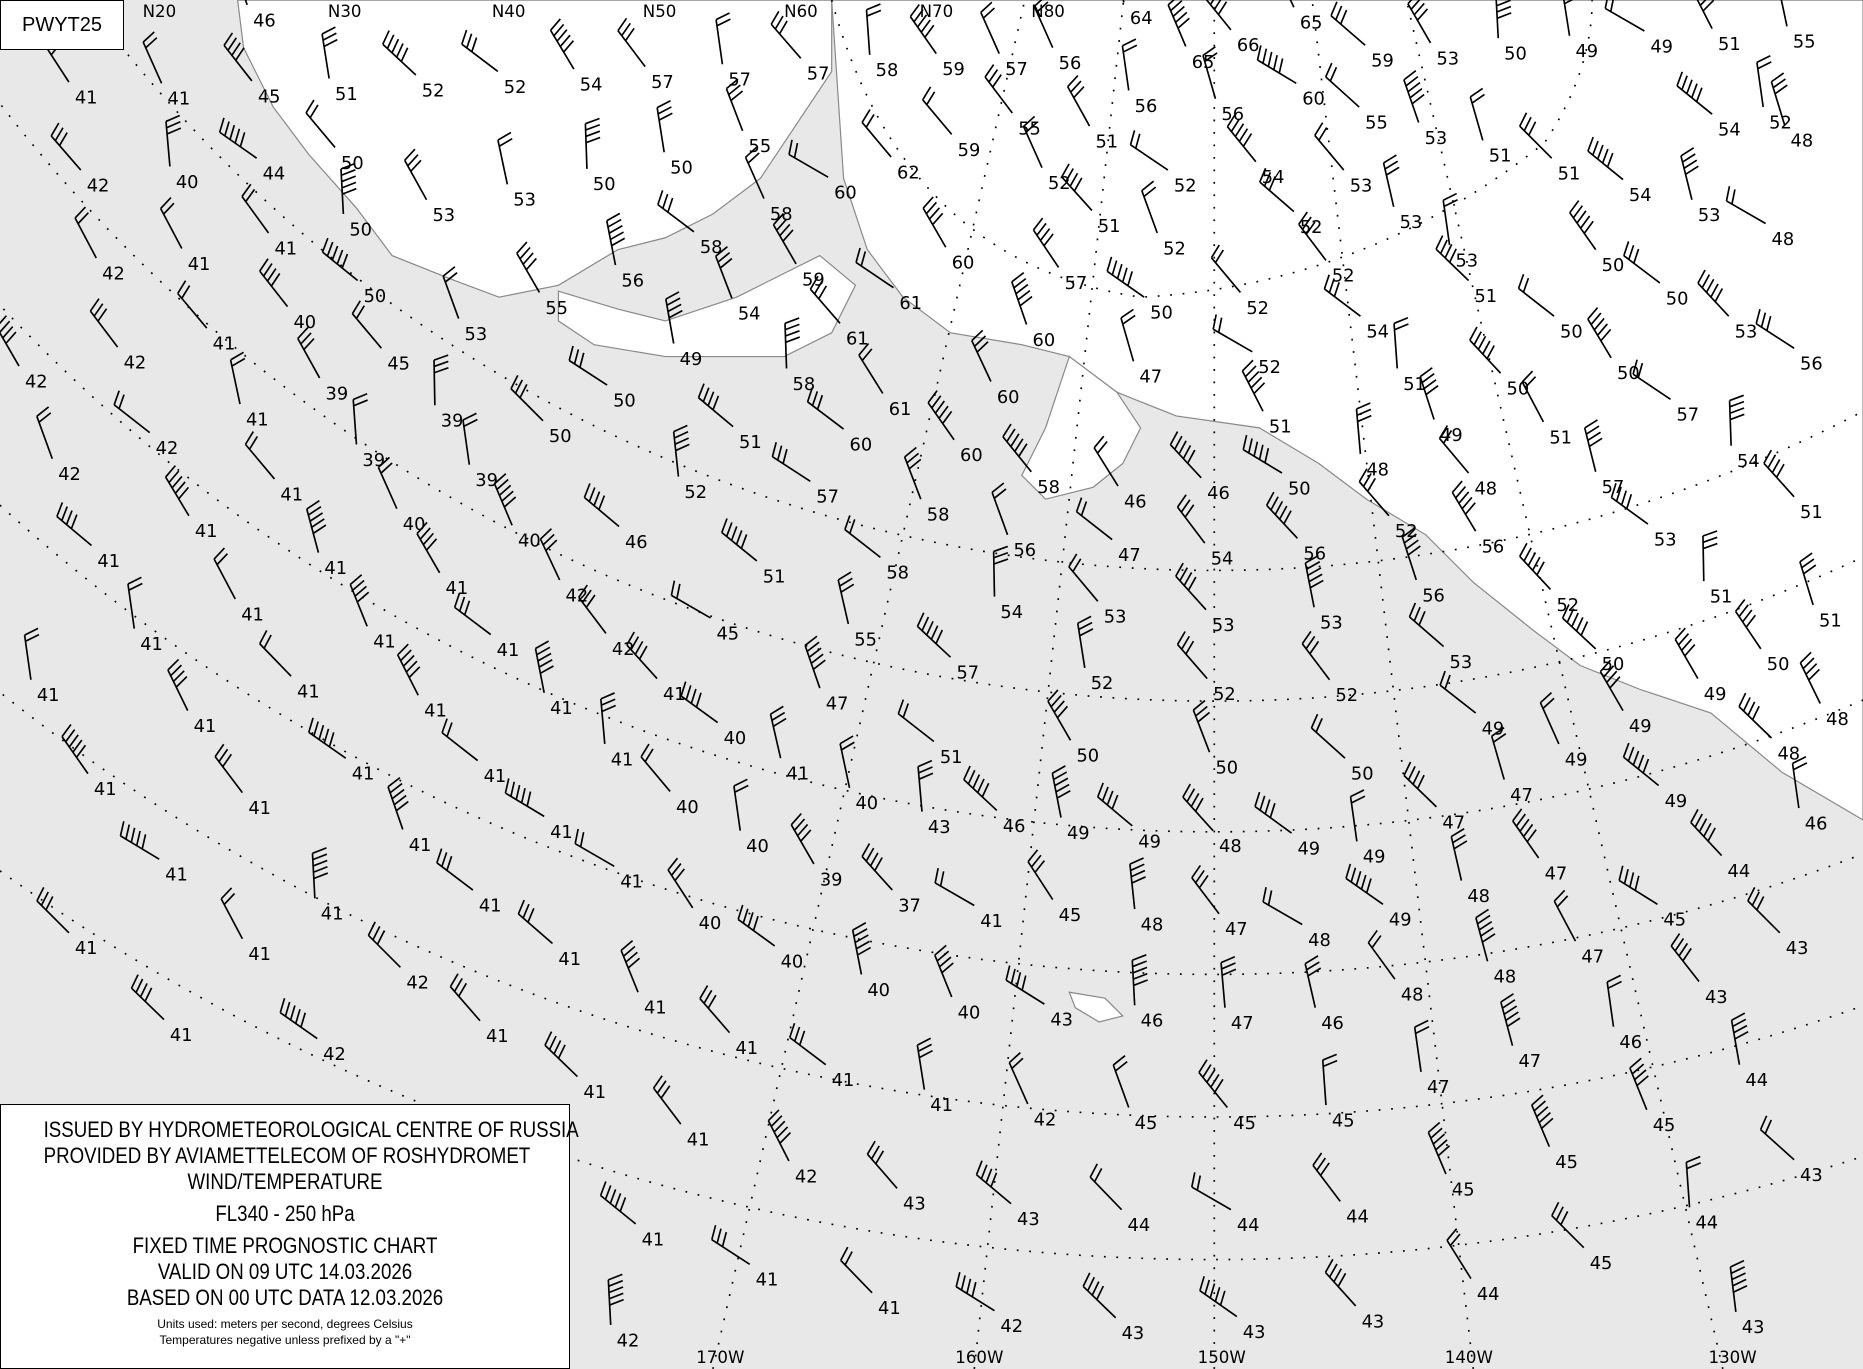  What do you see at coordinates (1311, 23) in the screenshot?
I see `temperature-label: 65` at bounding box center [1311, 23].